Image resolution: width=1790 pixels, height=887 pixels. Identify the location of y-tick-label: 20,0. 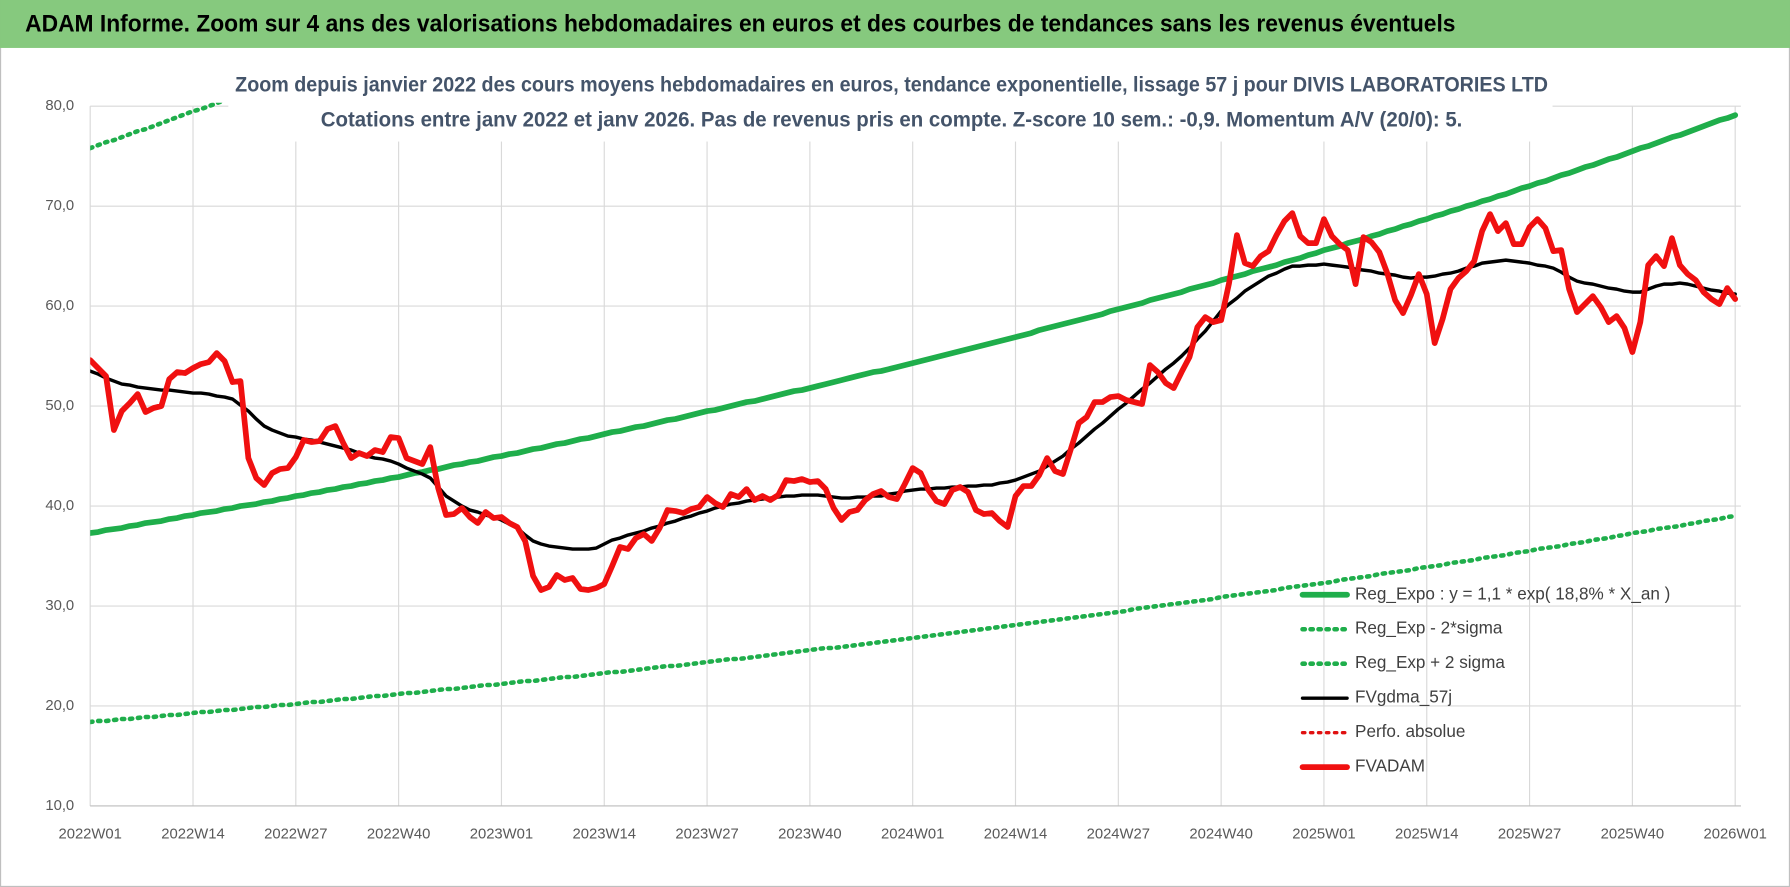
(59, 706).